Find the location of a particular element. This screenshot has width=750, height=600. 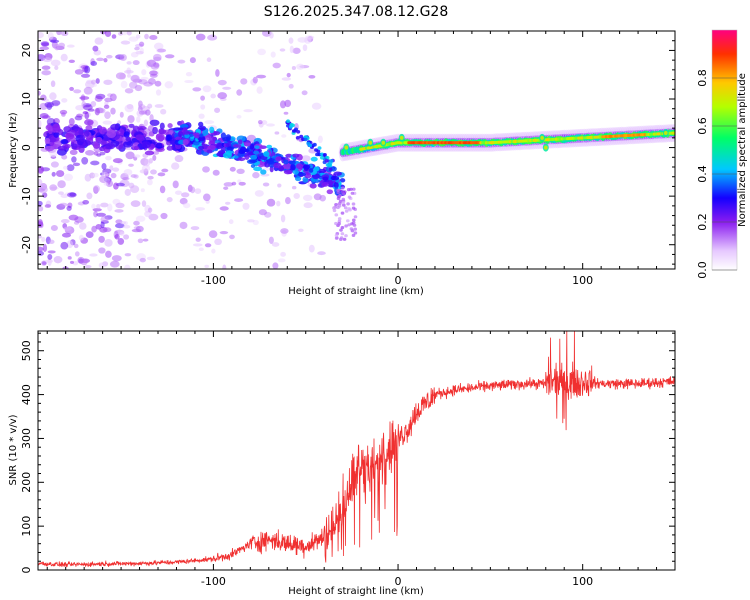

colorbar-tick-label: 0.4 is located at coordinates (702, 174).